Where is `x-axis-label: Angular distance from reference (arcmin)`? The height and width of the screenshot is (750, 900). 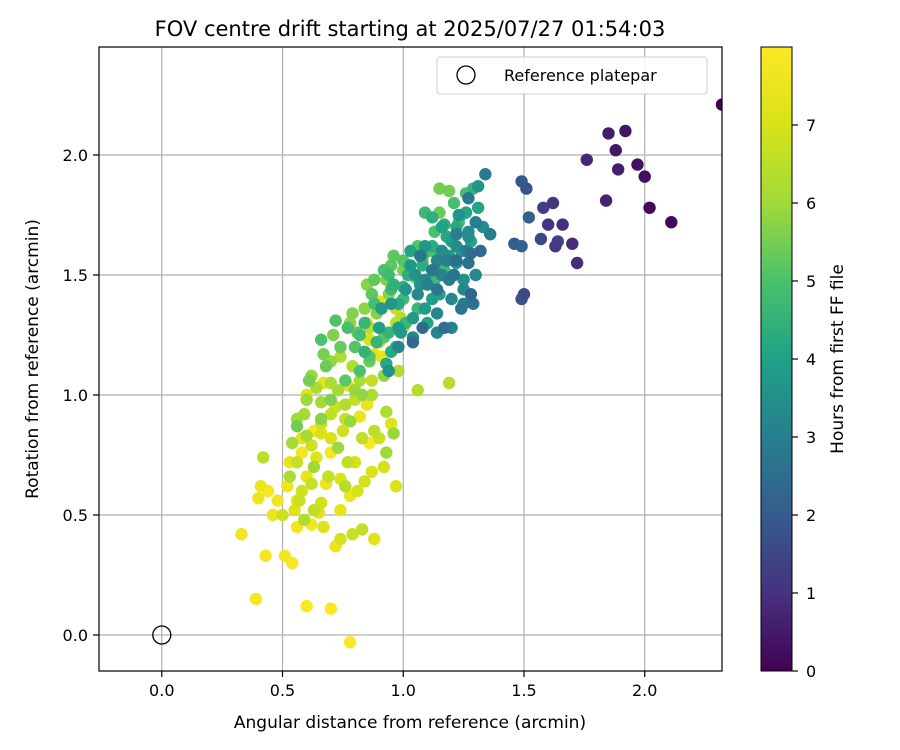 x-axis-label: Angular distance from reference (arcmin) is located at coordinates (410, 723).